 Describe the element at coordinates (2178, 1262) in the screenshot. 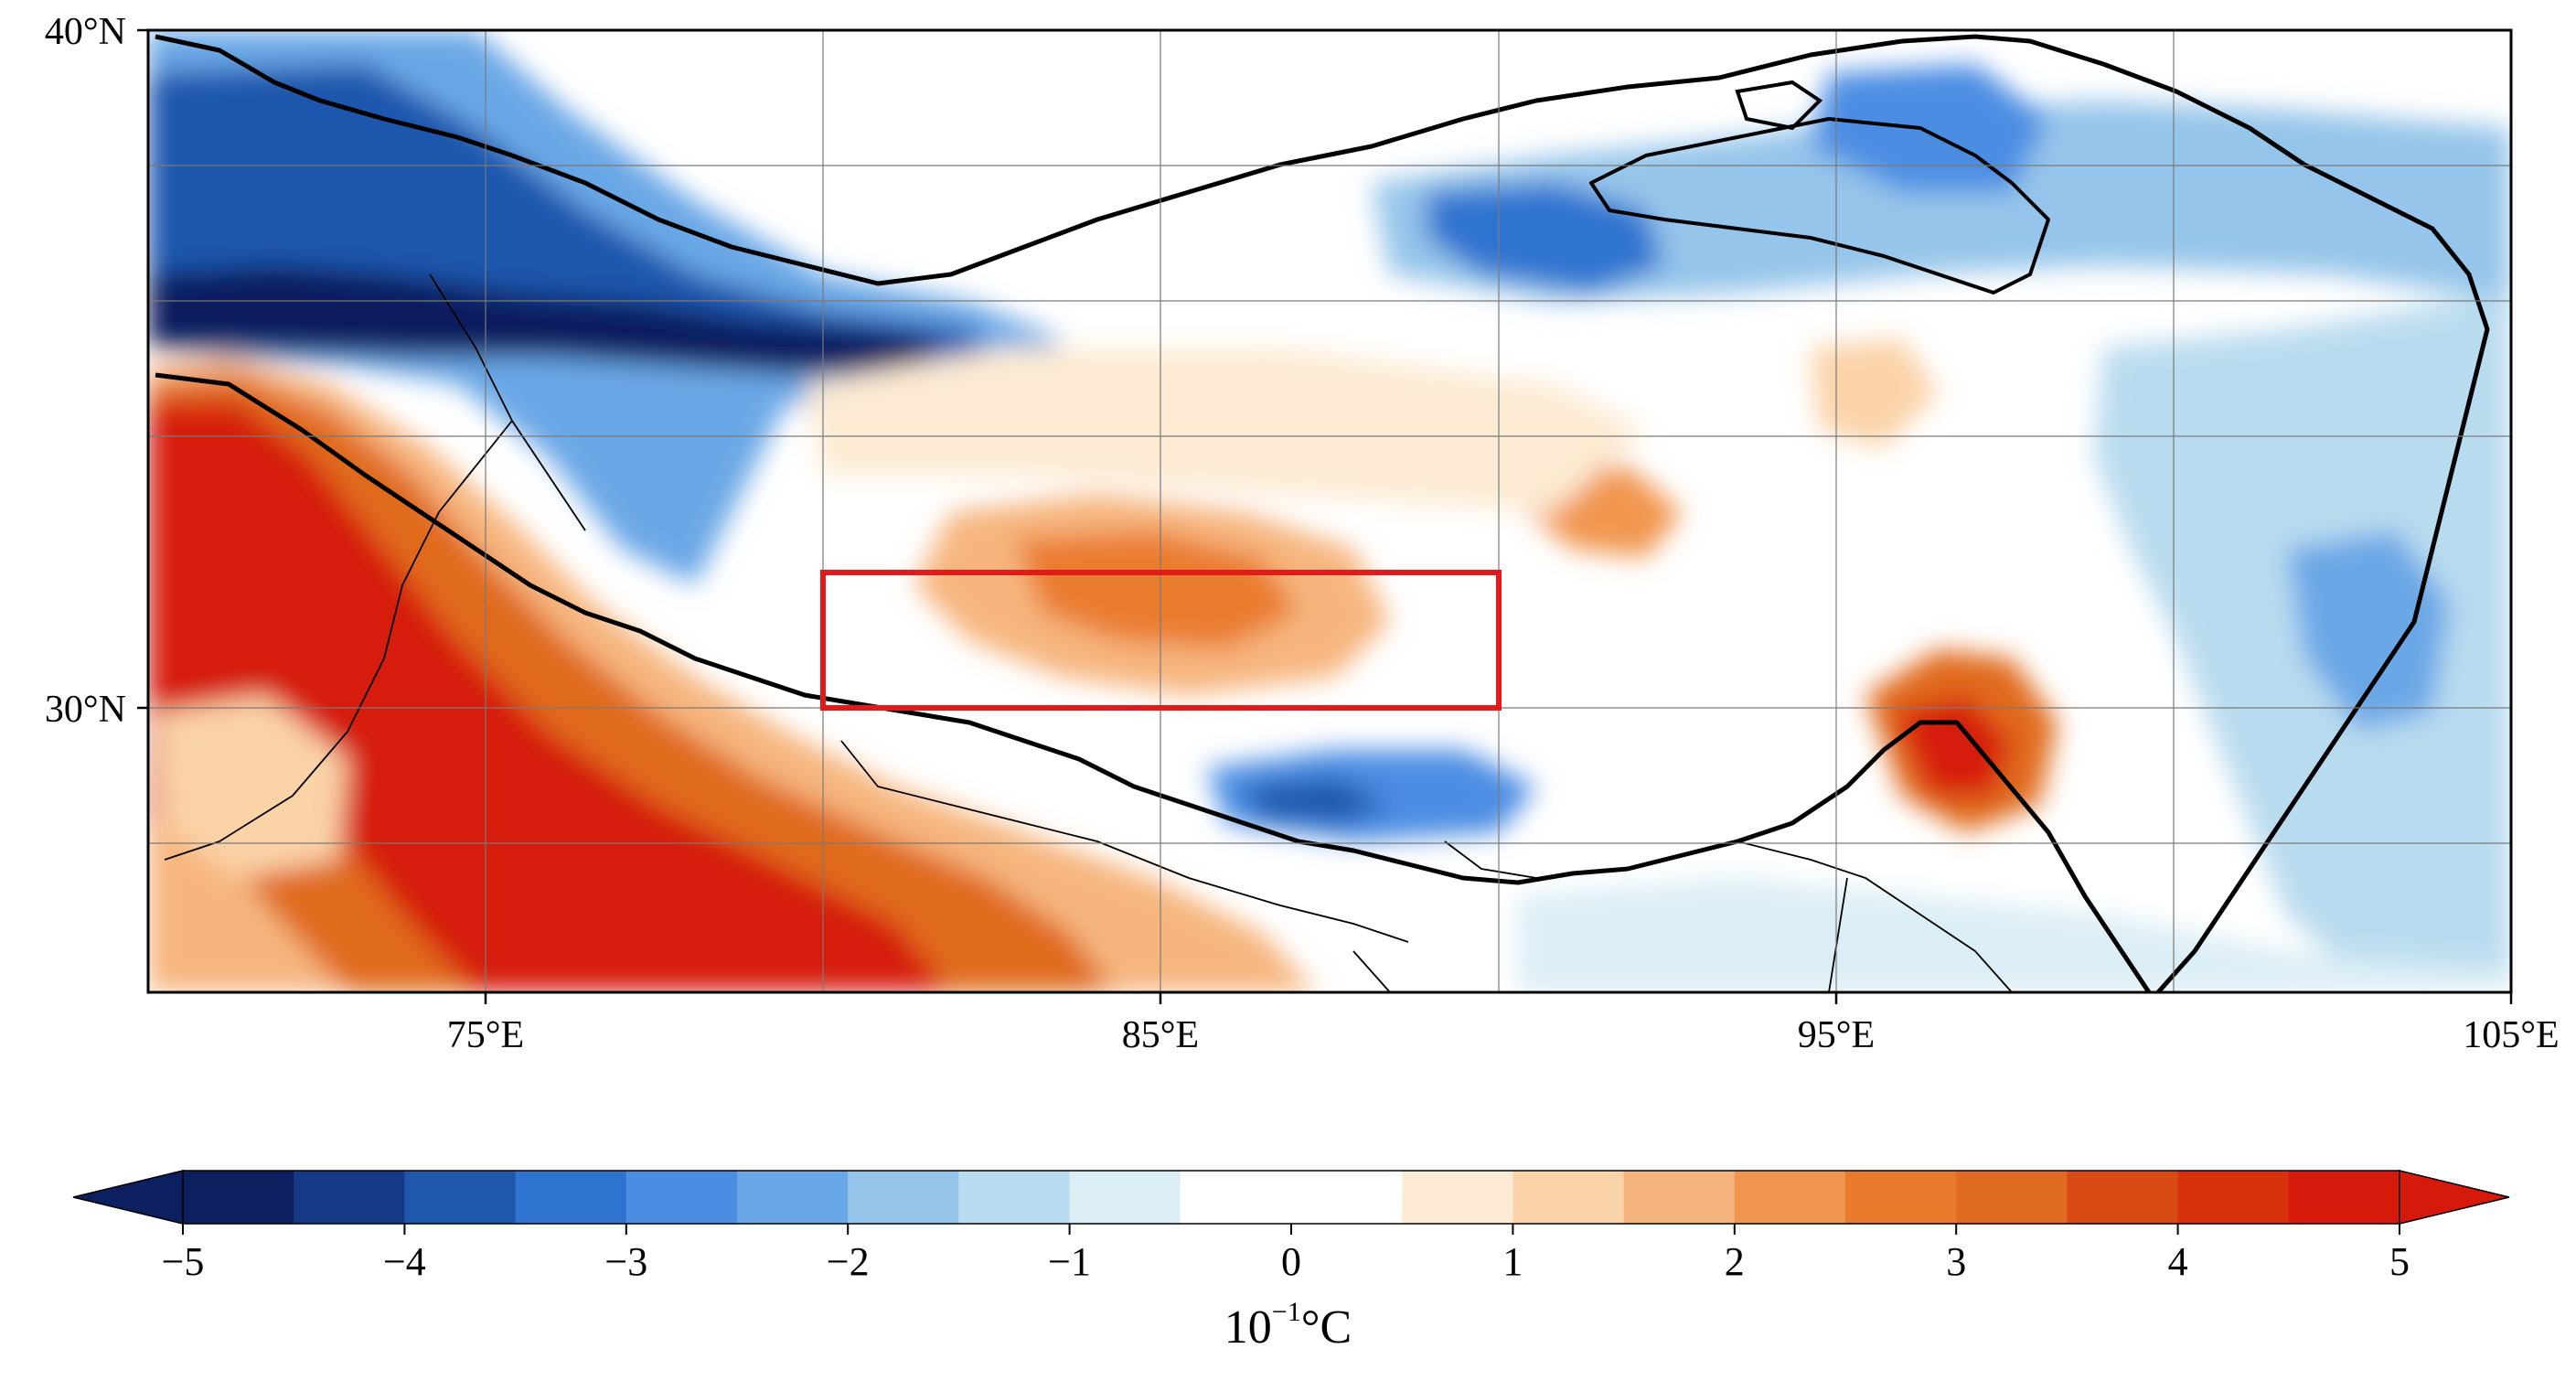

I see `colorbar-tick-label: 4` at that location.